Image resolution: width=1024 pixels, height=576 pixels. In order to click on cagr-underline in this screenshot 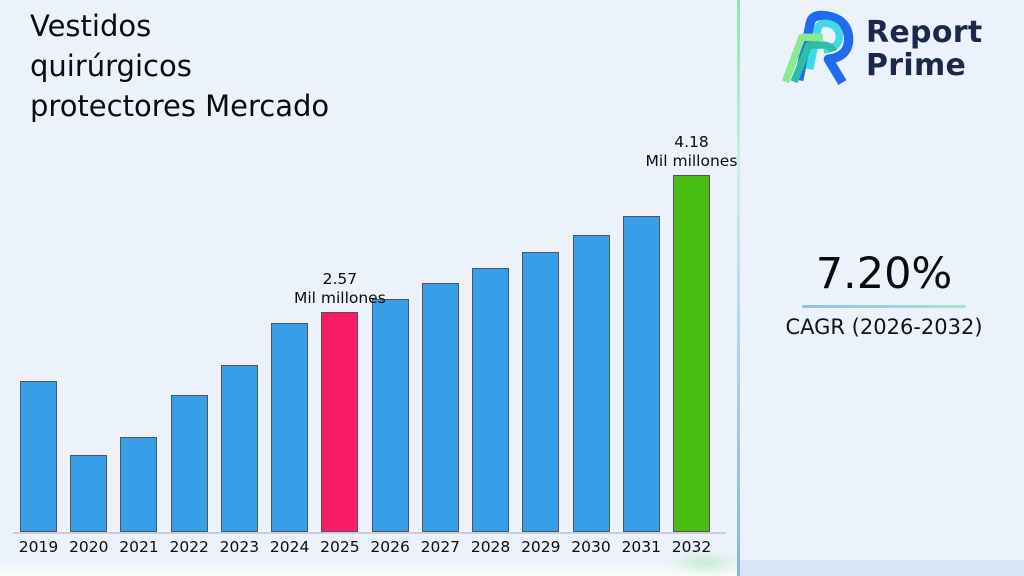, I will do `click(884, 306)`.